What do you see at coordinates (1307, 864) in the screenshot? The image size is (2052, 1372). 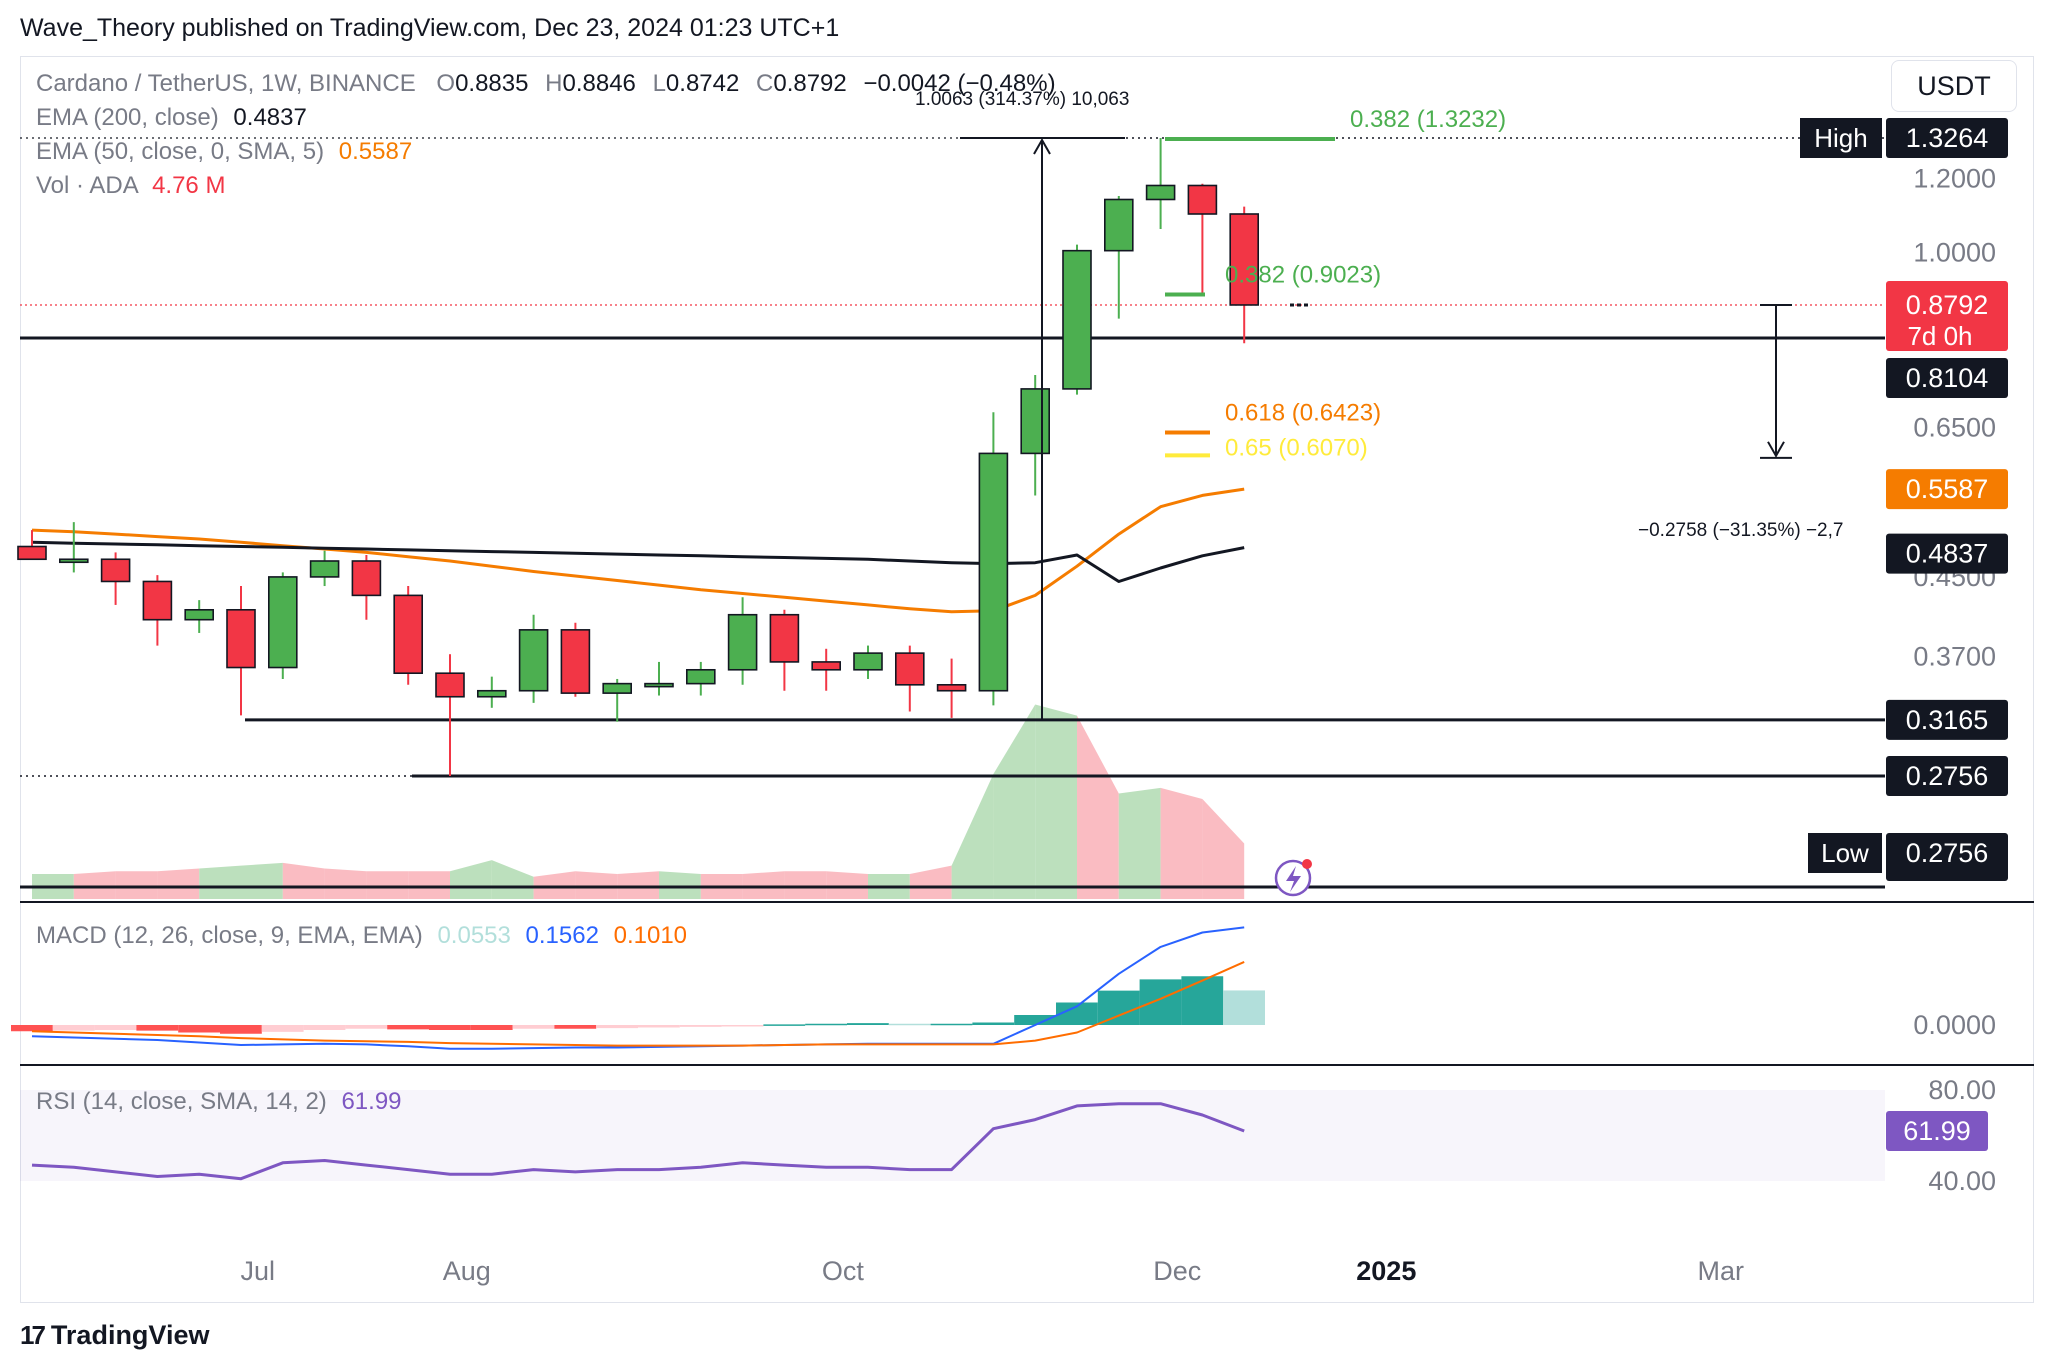 I see `bolt-icon-dot` at bounding box center [1307, 864].